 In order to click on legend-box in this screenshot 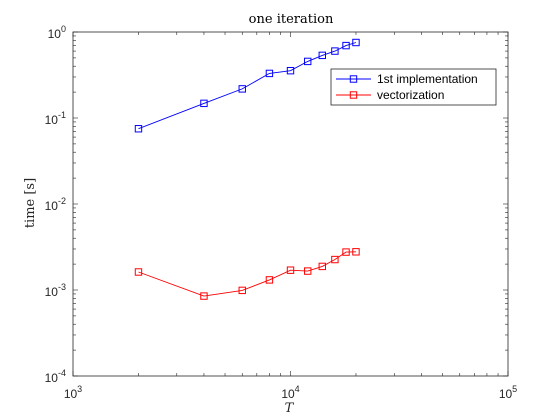, I will do `click(413, 87)`.